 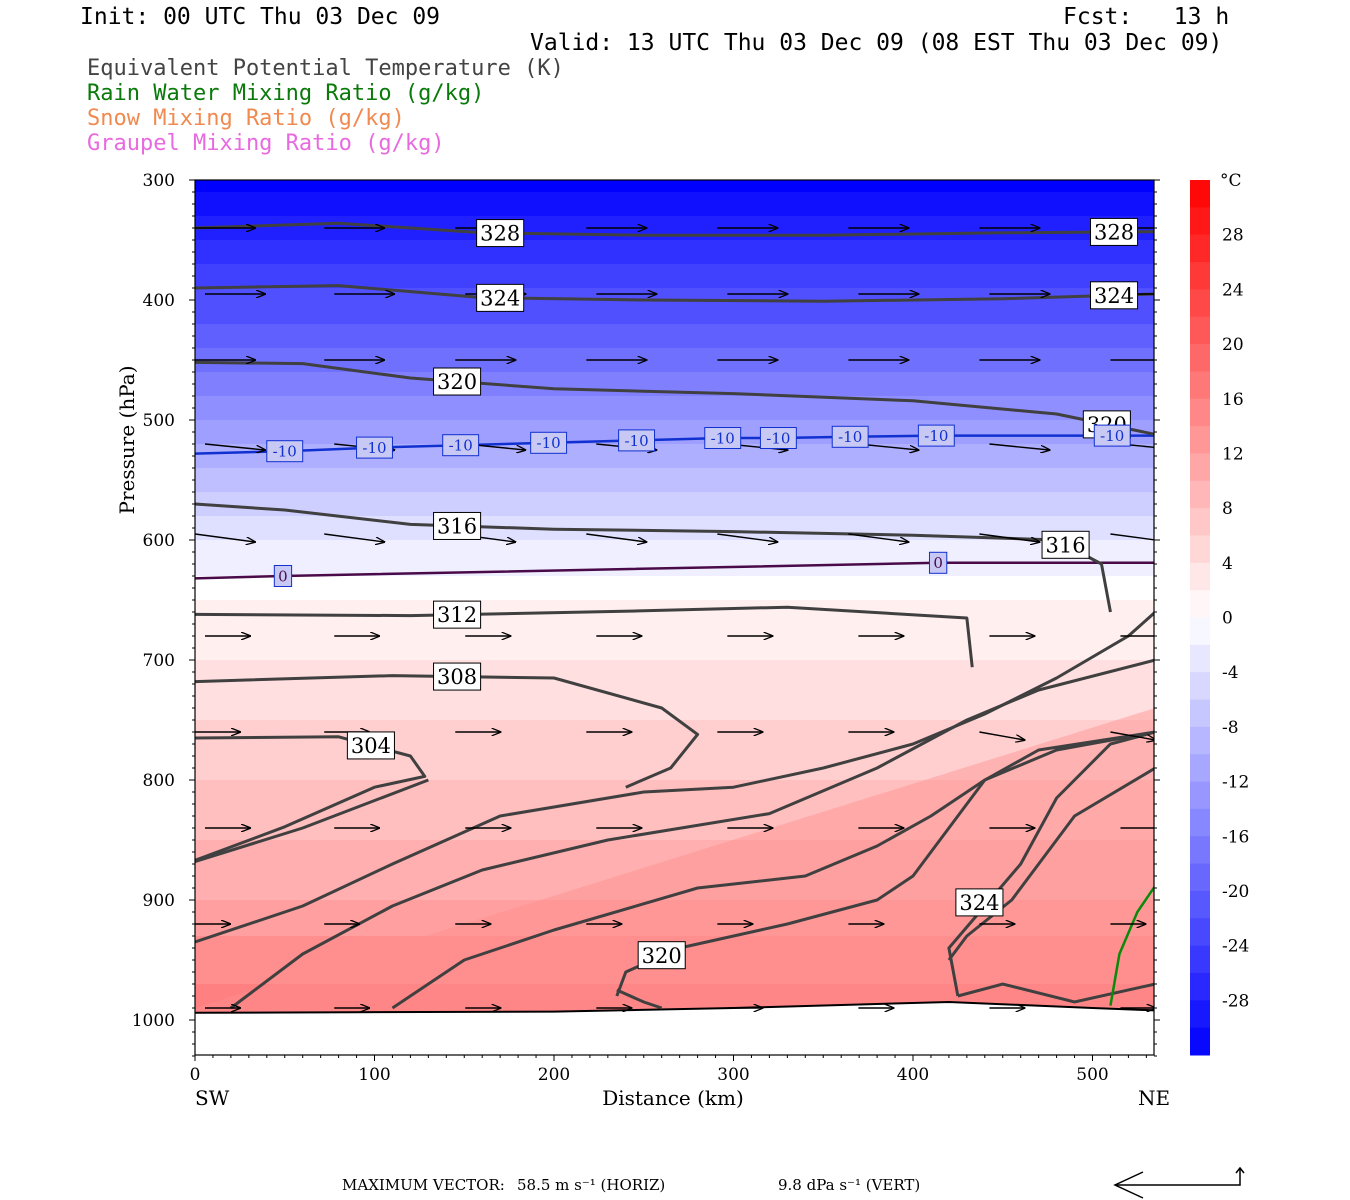 What do you see at coordinates (1154, 1098) in the screenshot?
I see `x-end-label-ne: NE` at bounding box center [1154, 1098].